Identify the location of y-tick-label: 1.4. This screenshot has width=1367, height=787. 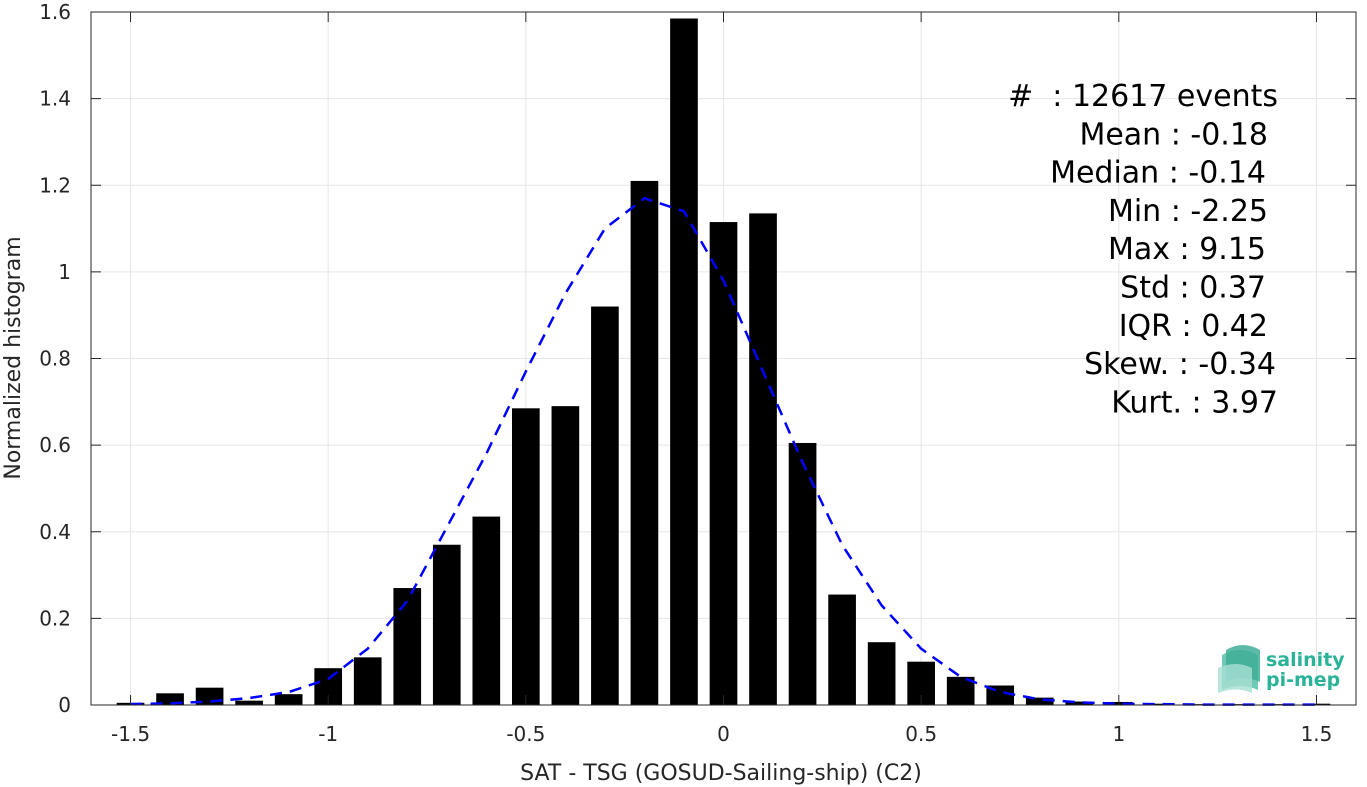
(55, 99).